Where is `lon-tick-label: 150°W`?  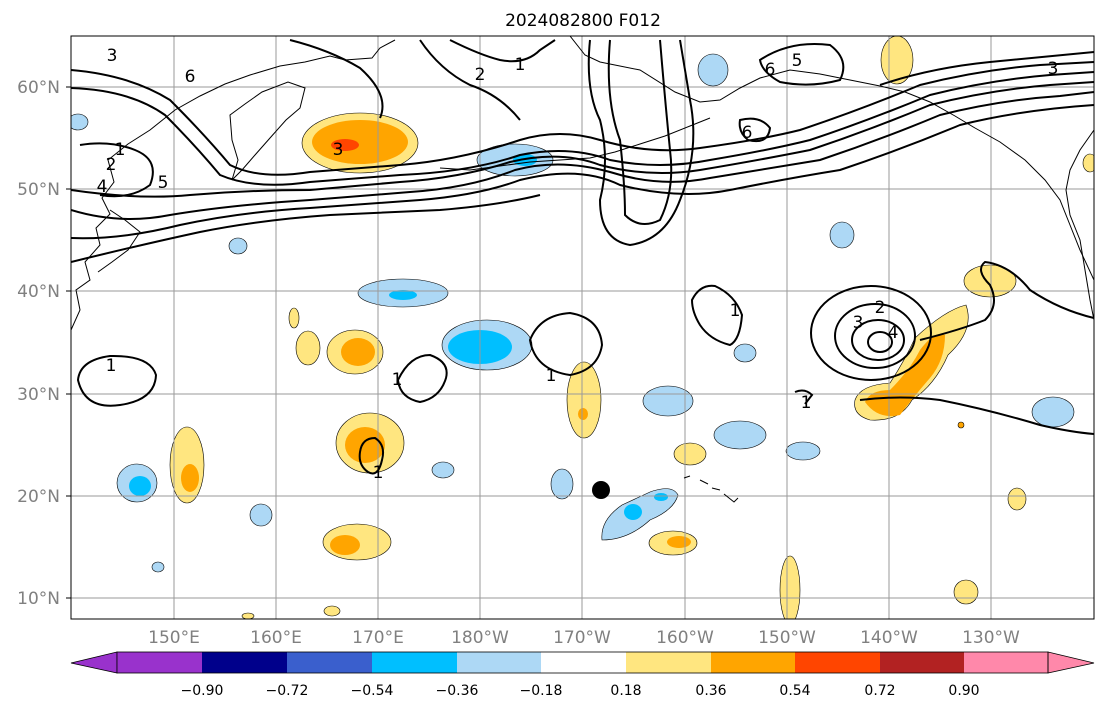
lon-tick-label: 150°W is located at coordinates (787, 638).